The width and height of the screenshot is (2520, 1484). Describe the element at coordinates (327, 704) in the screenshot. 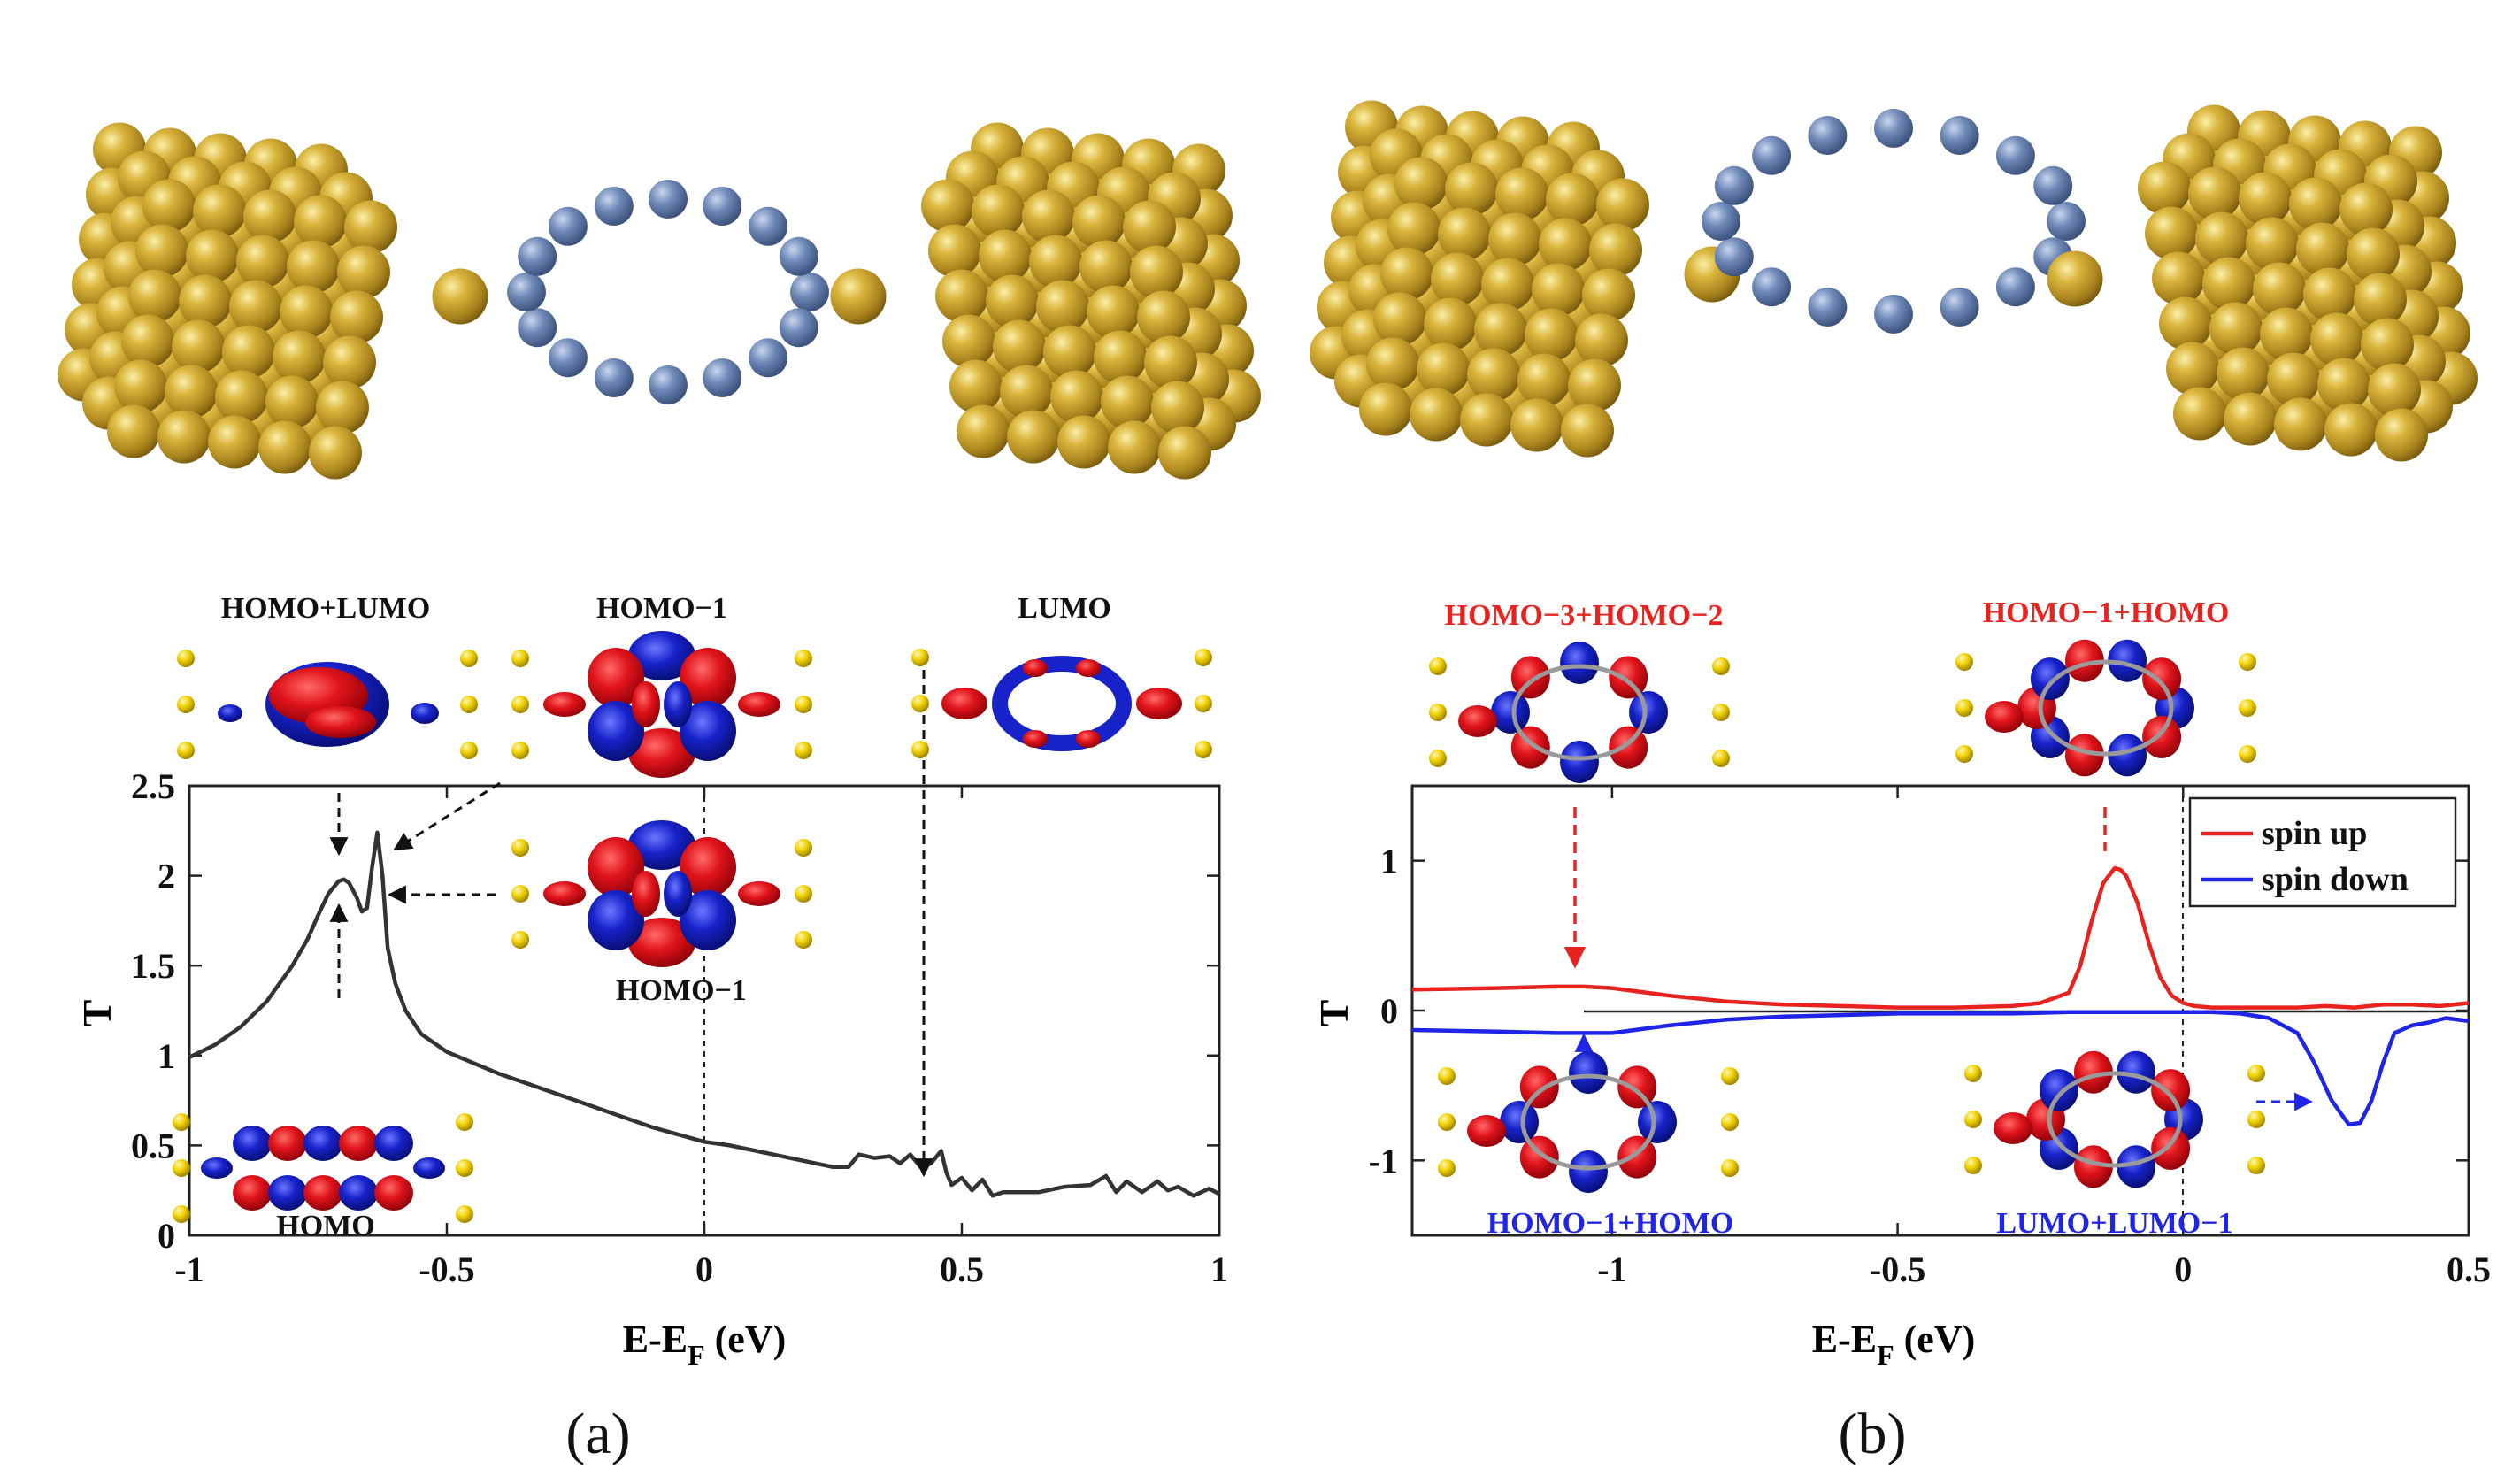

I see `orbital-a-homo-lumo` at that location.